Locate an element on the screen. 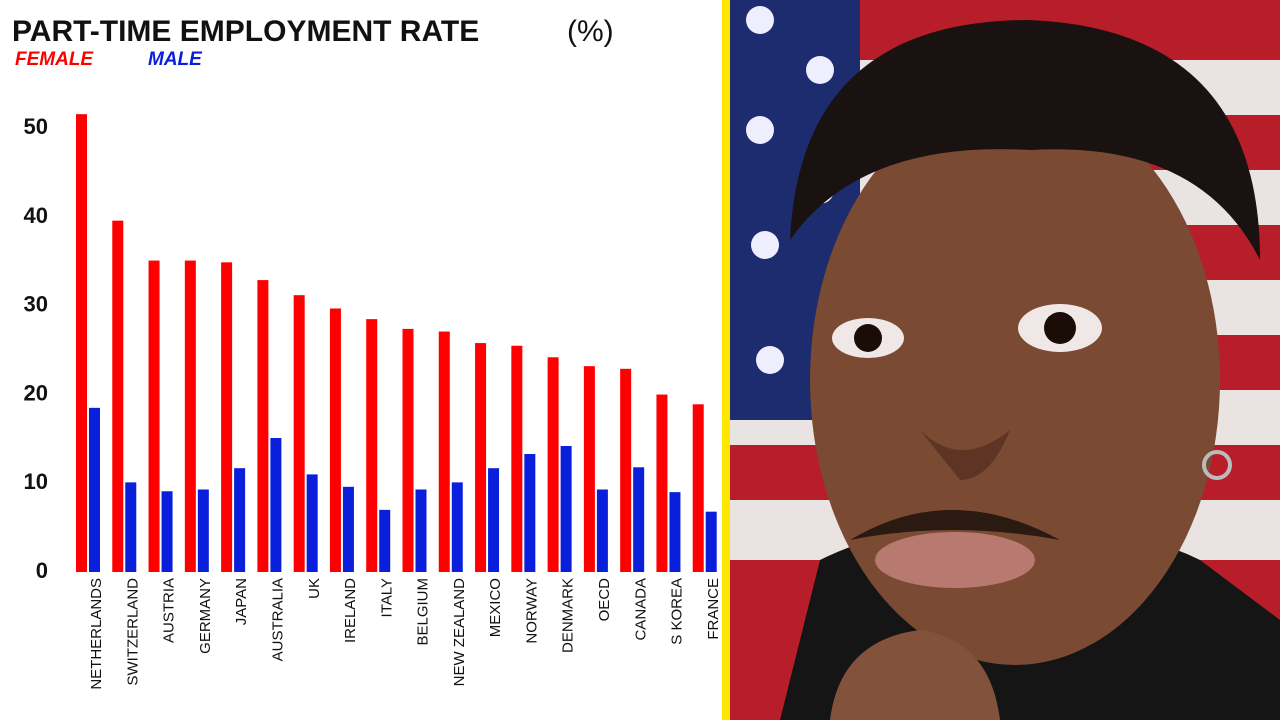  hair is located at coordinates (1025, 140).